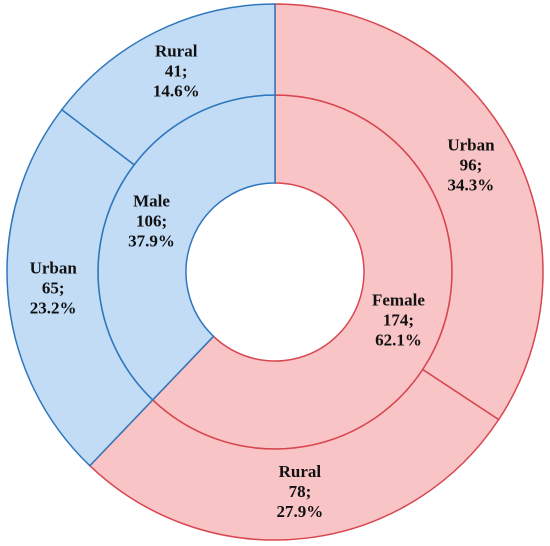 This screenshot has height=546, width=550. Describe the element at coordinates (176, 71) in the screenshot. I see `segment-label: 41;` at that location.